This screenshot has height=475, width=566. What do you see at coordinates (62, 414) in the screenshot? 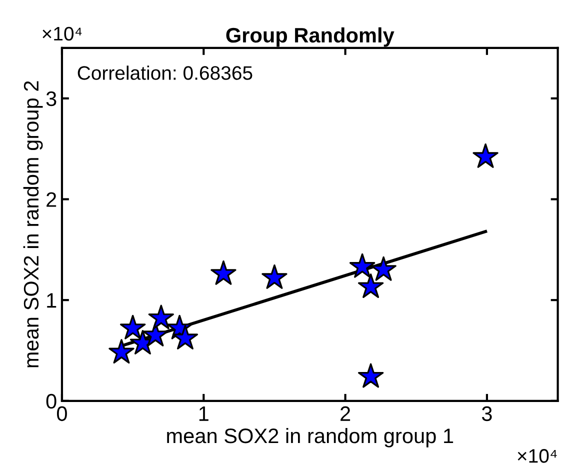
I see `x-tick-label: 0` at bounding box center [62, 414].